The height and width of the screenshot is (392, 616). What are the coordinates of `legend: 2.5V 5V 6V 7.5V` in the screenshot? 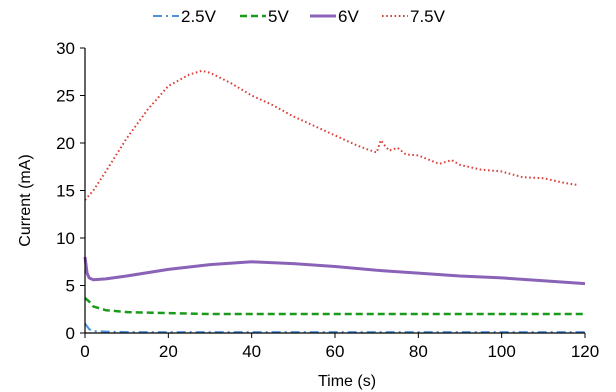 It's located at (299, 16).